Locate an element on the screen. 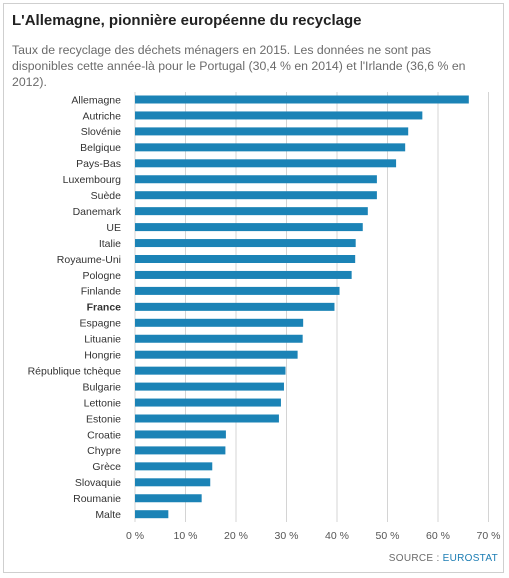 The height and width of the screenshot is (578, 509). category-label: France is located at coordinates (104, 308).